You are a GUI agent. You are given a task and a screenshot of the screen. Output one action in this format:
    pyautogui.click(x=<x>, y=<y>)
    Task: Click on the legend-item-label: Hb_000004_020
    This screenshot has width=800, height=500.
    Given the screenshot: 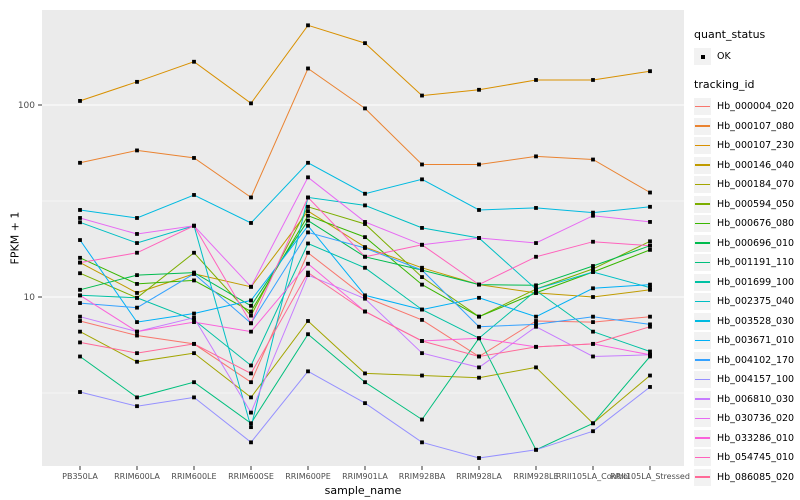 What is the action you would take?
    pyautogui.click(x=756, y=106)
    